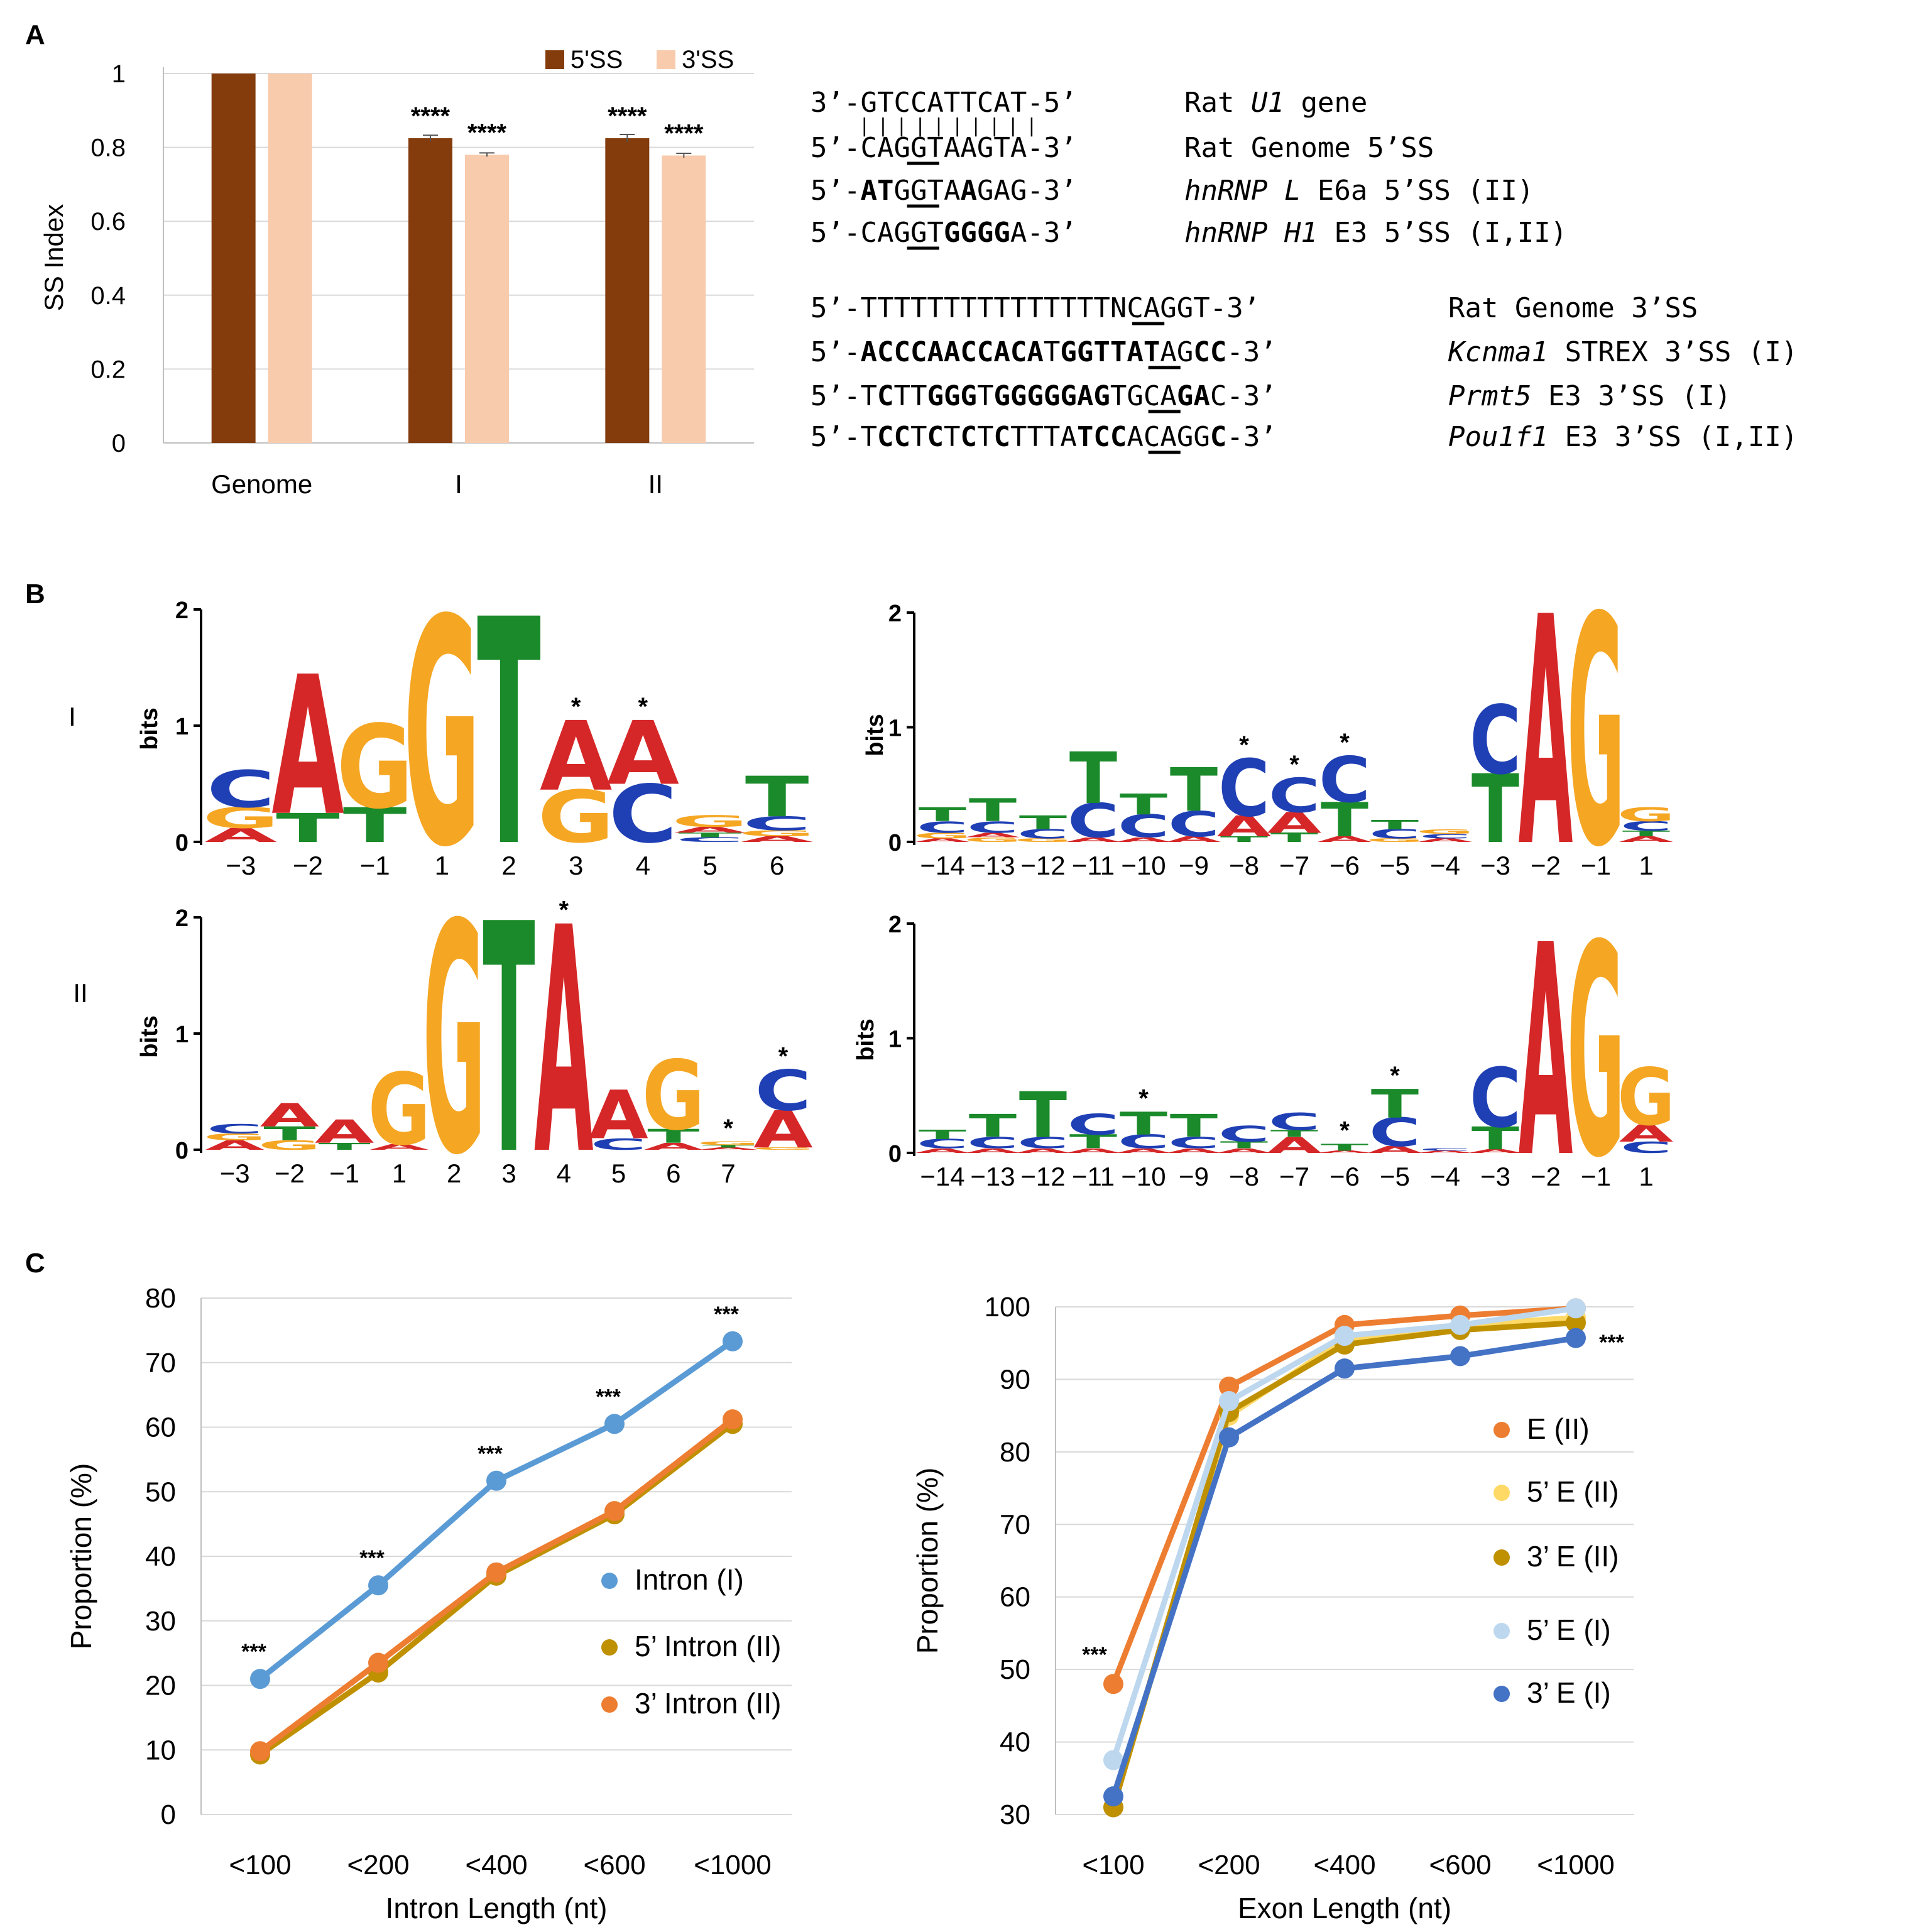 Image resolution: width=1922 pixels, height=1932 pixels. Describe the element at coordinates (290, 258) in the screenshot. I see `bar-3ss` at that location.